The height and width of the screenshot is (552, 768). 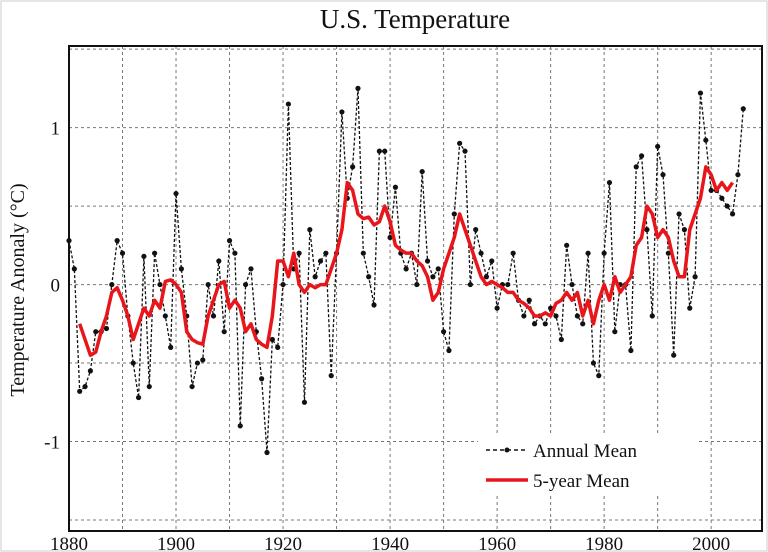 I want to click on legend: Annual Mean 5-year Mean, so click(x=587, y=465).